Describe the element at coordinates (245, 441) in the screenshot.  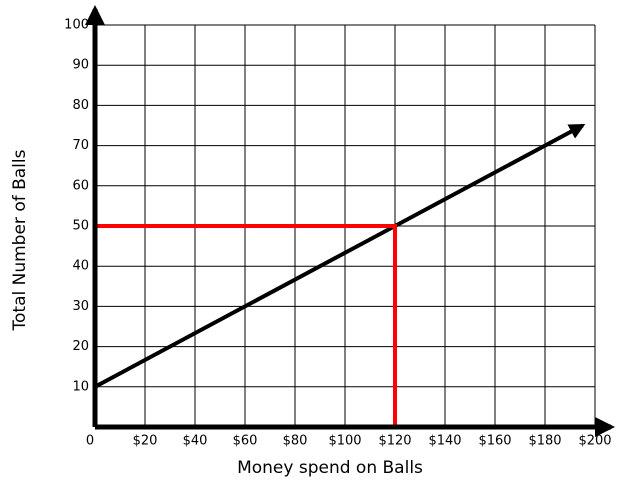
I see `x-tick-label: $60` at that location.